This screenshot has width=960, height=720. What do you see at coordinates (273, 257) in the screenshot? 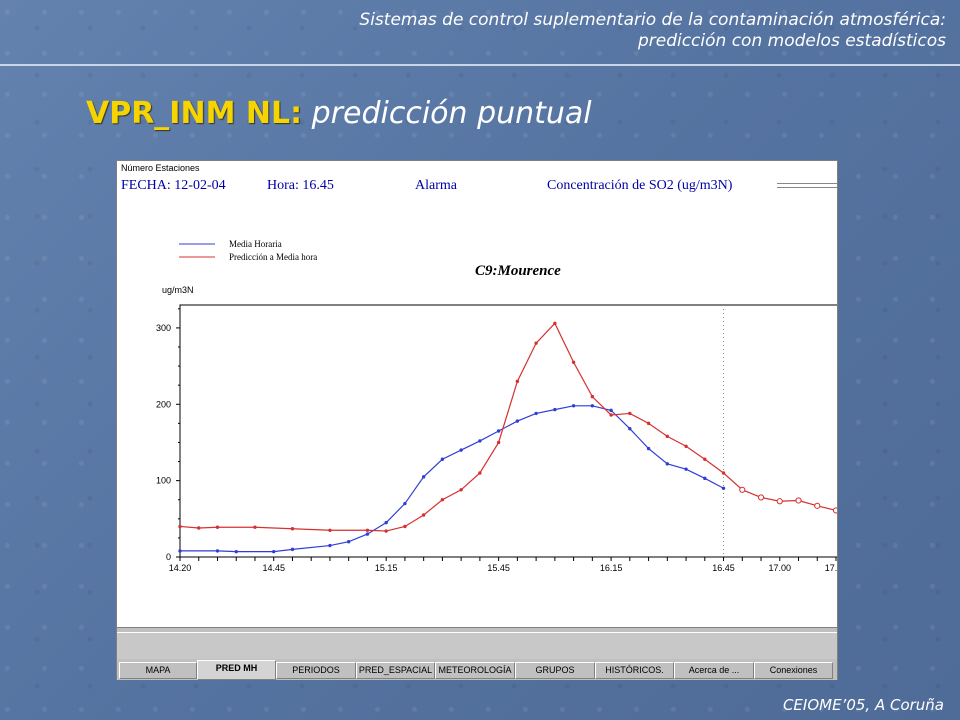
I see `legend-label-1: Predicción a Media hora` at bounding box center [273, 257].